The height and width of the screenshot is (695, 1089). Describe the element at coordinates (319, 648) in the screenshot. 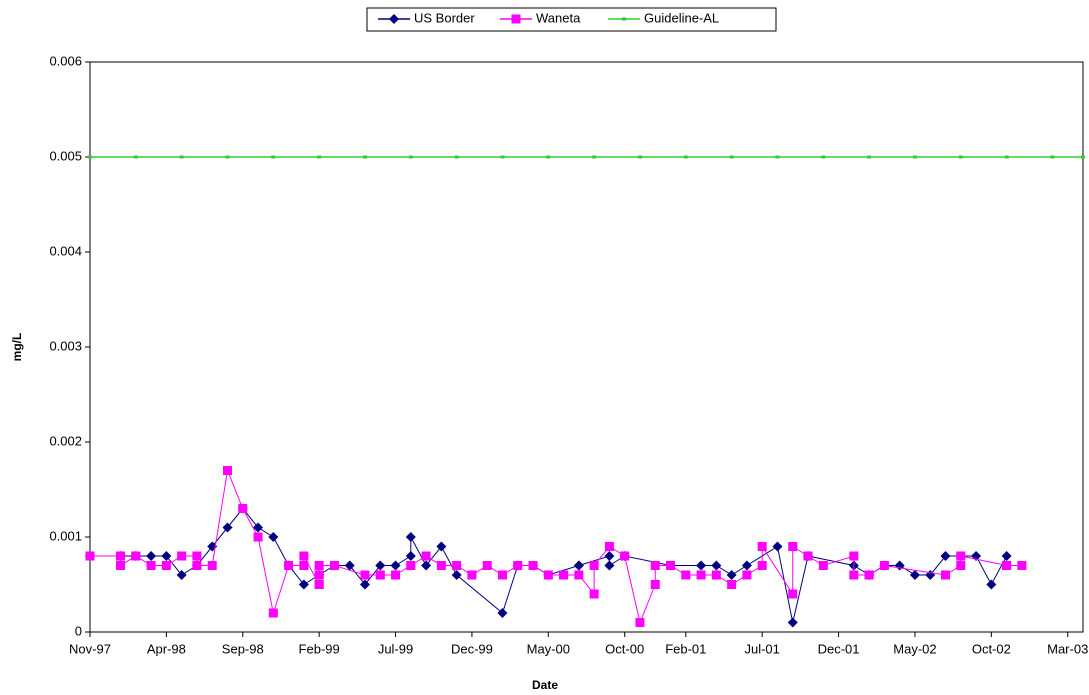

I see `x-tick-label: Feb-99` at that location.